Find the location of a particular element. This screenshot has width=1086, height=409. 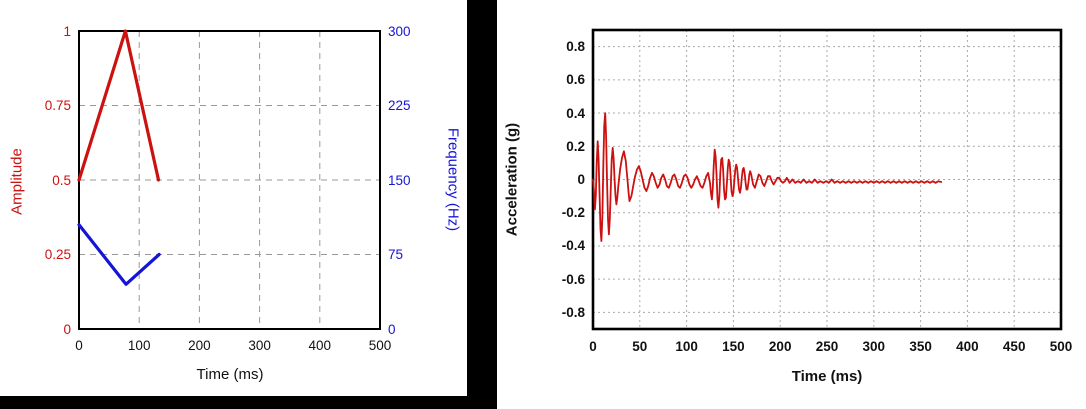

acceleration-y-tick-label: 0.6 is located at coordinates (575, 80).